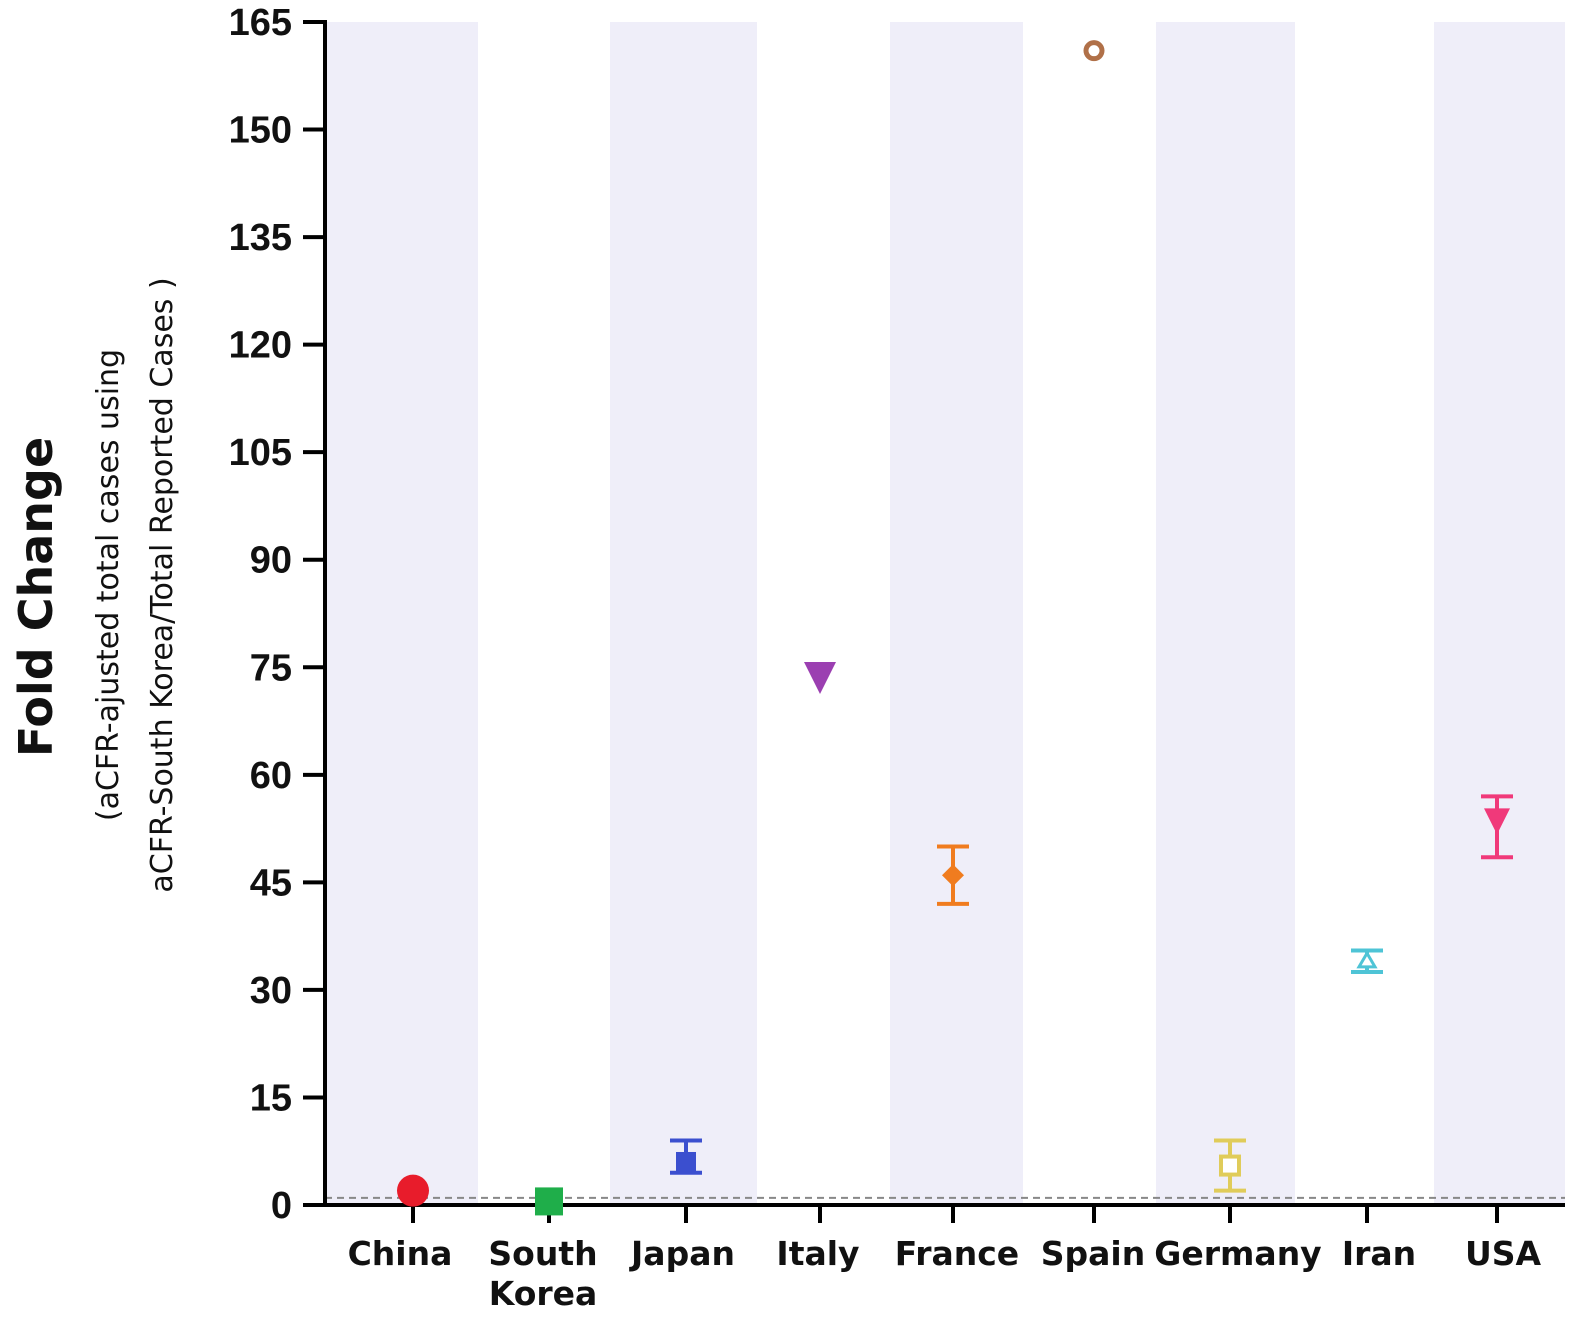 The height and width of the screenshot is (1322, 1583). I want to click on x-tick-label-south-korea-2: Korea, so click(543, 1293).